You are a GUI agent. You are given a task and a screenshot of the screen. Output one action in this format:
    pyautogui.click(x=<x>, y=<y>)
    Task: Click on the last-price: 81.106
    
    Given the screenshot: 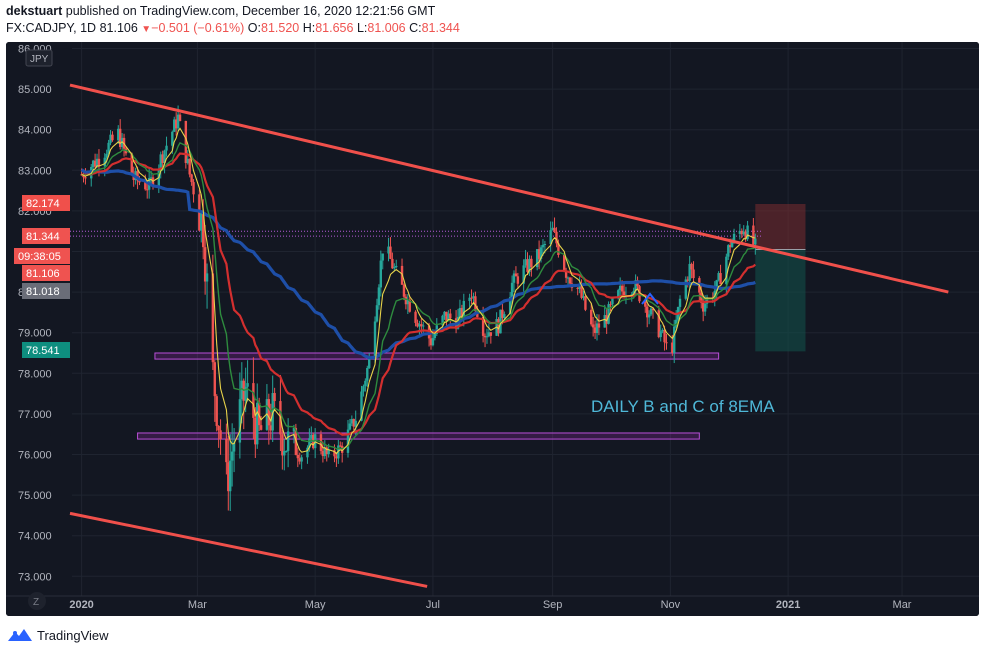 What is the action you would take?
    pyautogui.click(x=118, y=28)
    